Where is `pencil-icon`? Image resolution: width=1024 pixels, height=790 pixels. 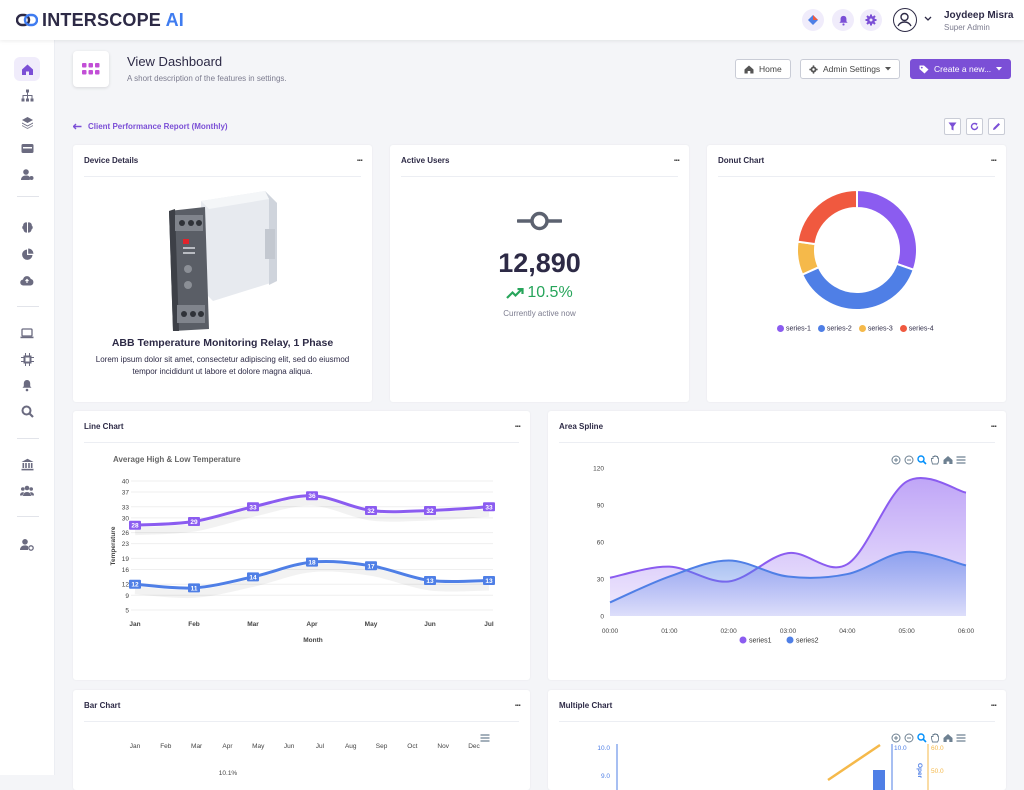 pencil-icon is located at coordinates (996, 126).